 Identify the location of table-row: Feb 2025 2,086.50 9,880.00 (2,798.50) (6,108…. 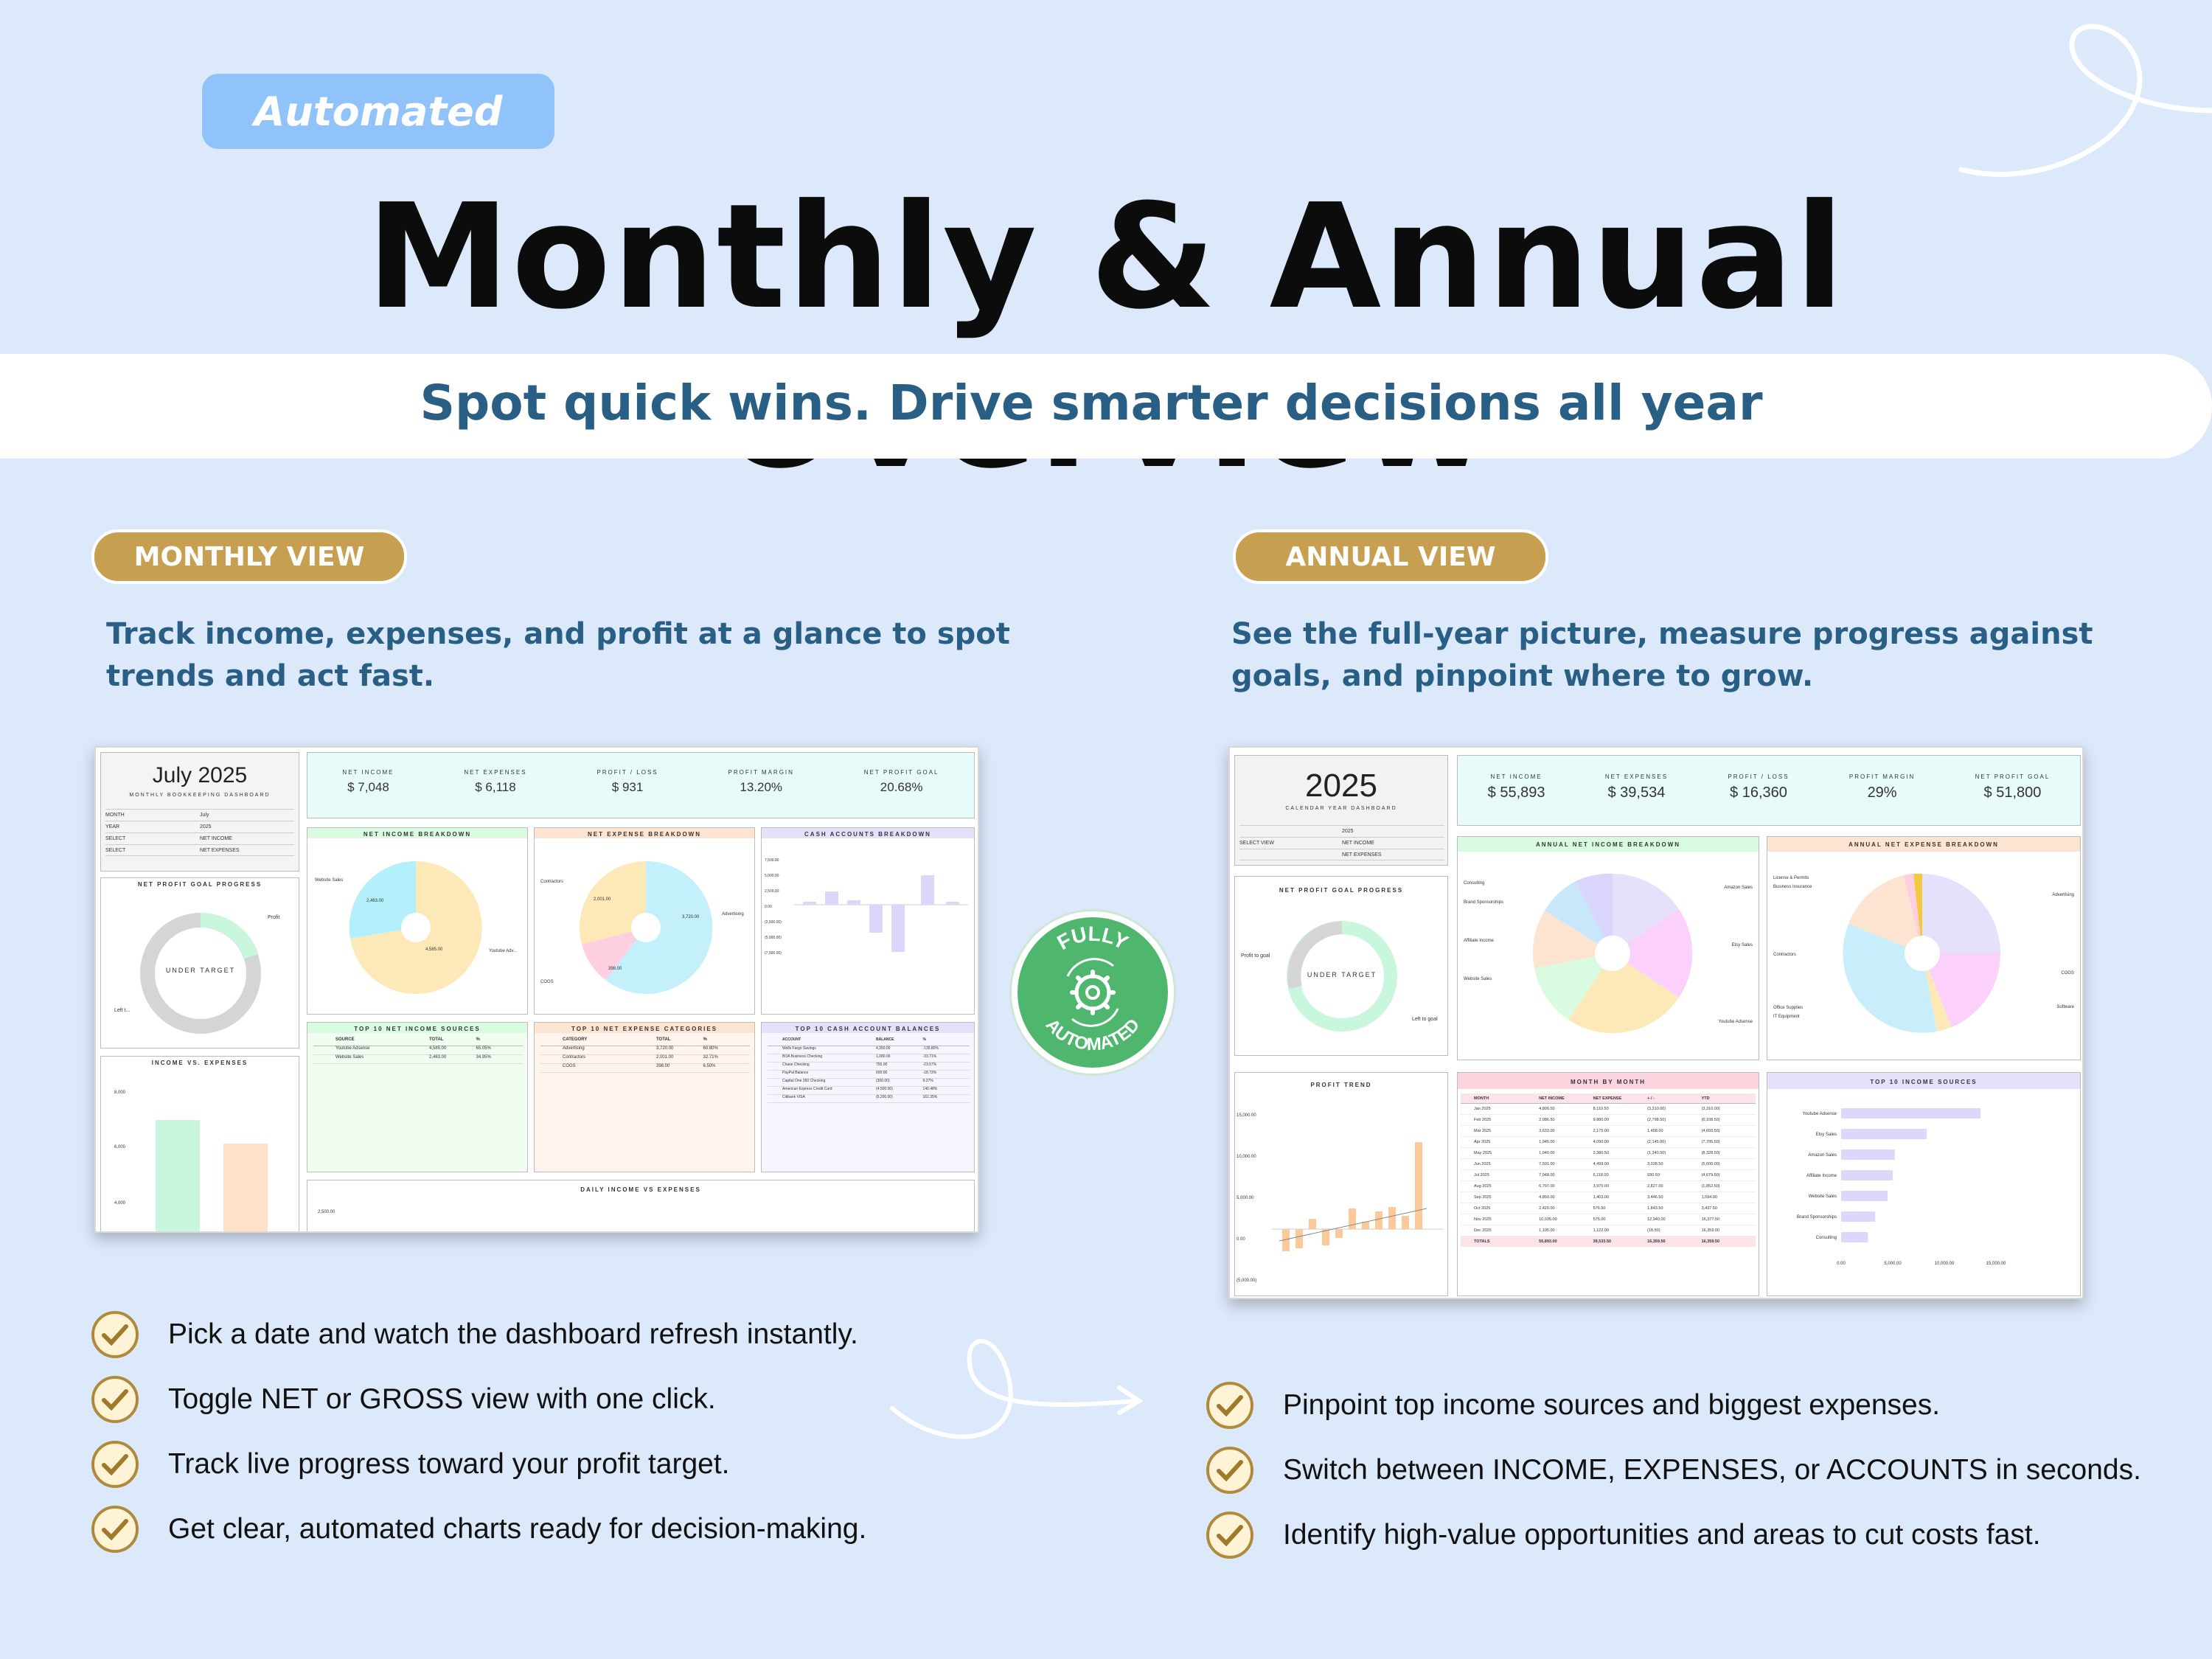
(1608, 1120).